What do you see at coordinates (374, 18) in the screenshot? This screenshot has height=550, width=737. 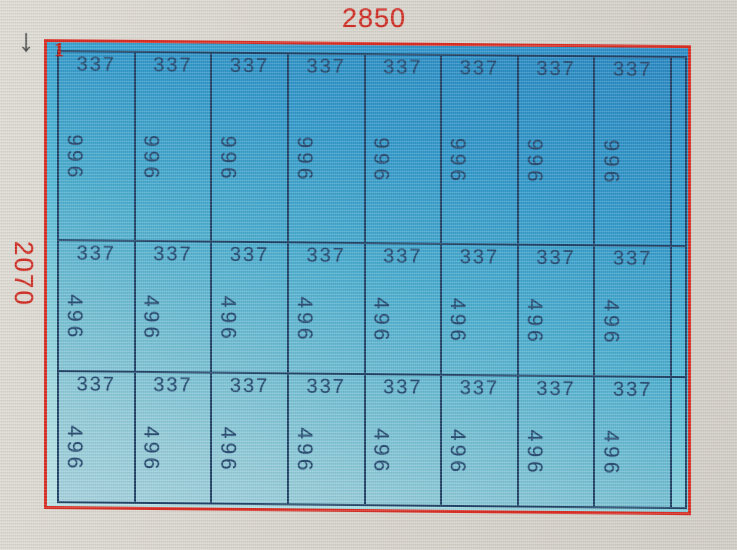 I see `width-dimension-label: 2850` at bounding box center [374, 18].